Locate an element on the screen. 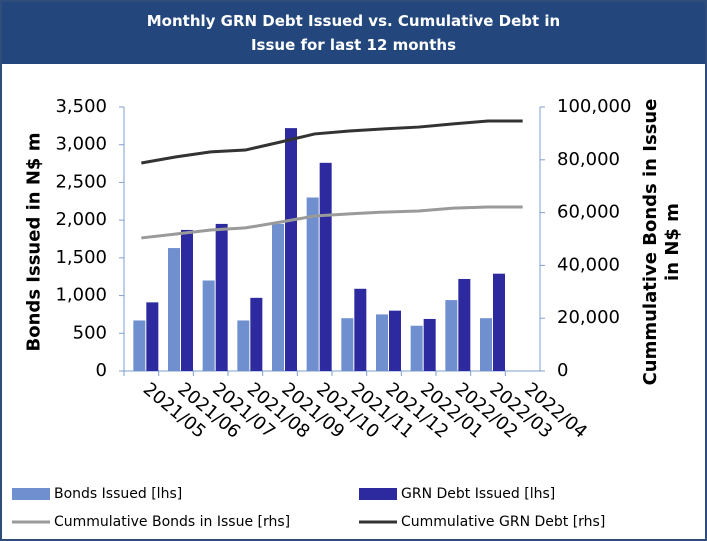 The image size is (707, 541). y-tick-label: 500 is located at coordinates (90, 332).